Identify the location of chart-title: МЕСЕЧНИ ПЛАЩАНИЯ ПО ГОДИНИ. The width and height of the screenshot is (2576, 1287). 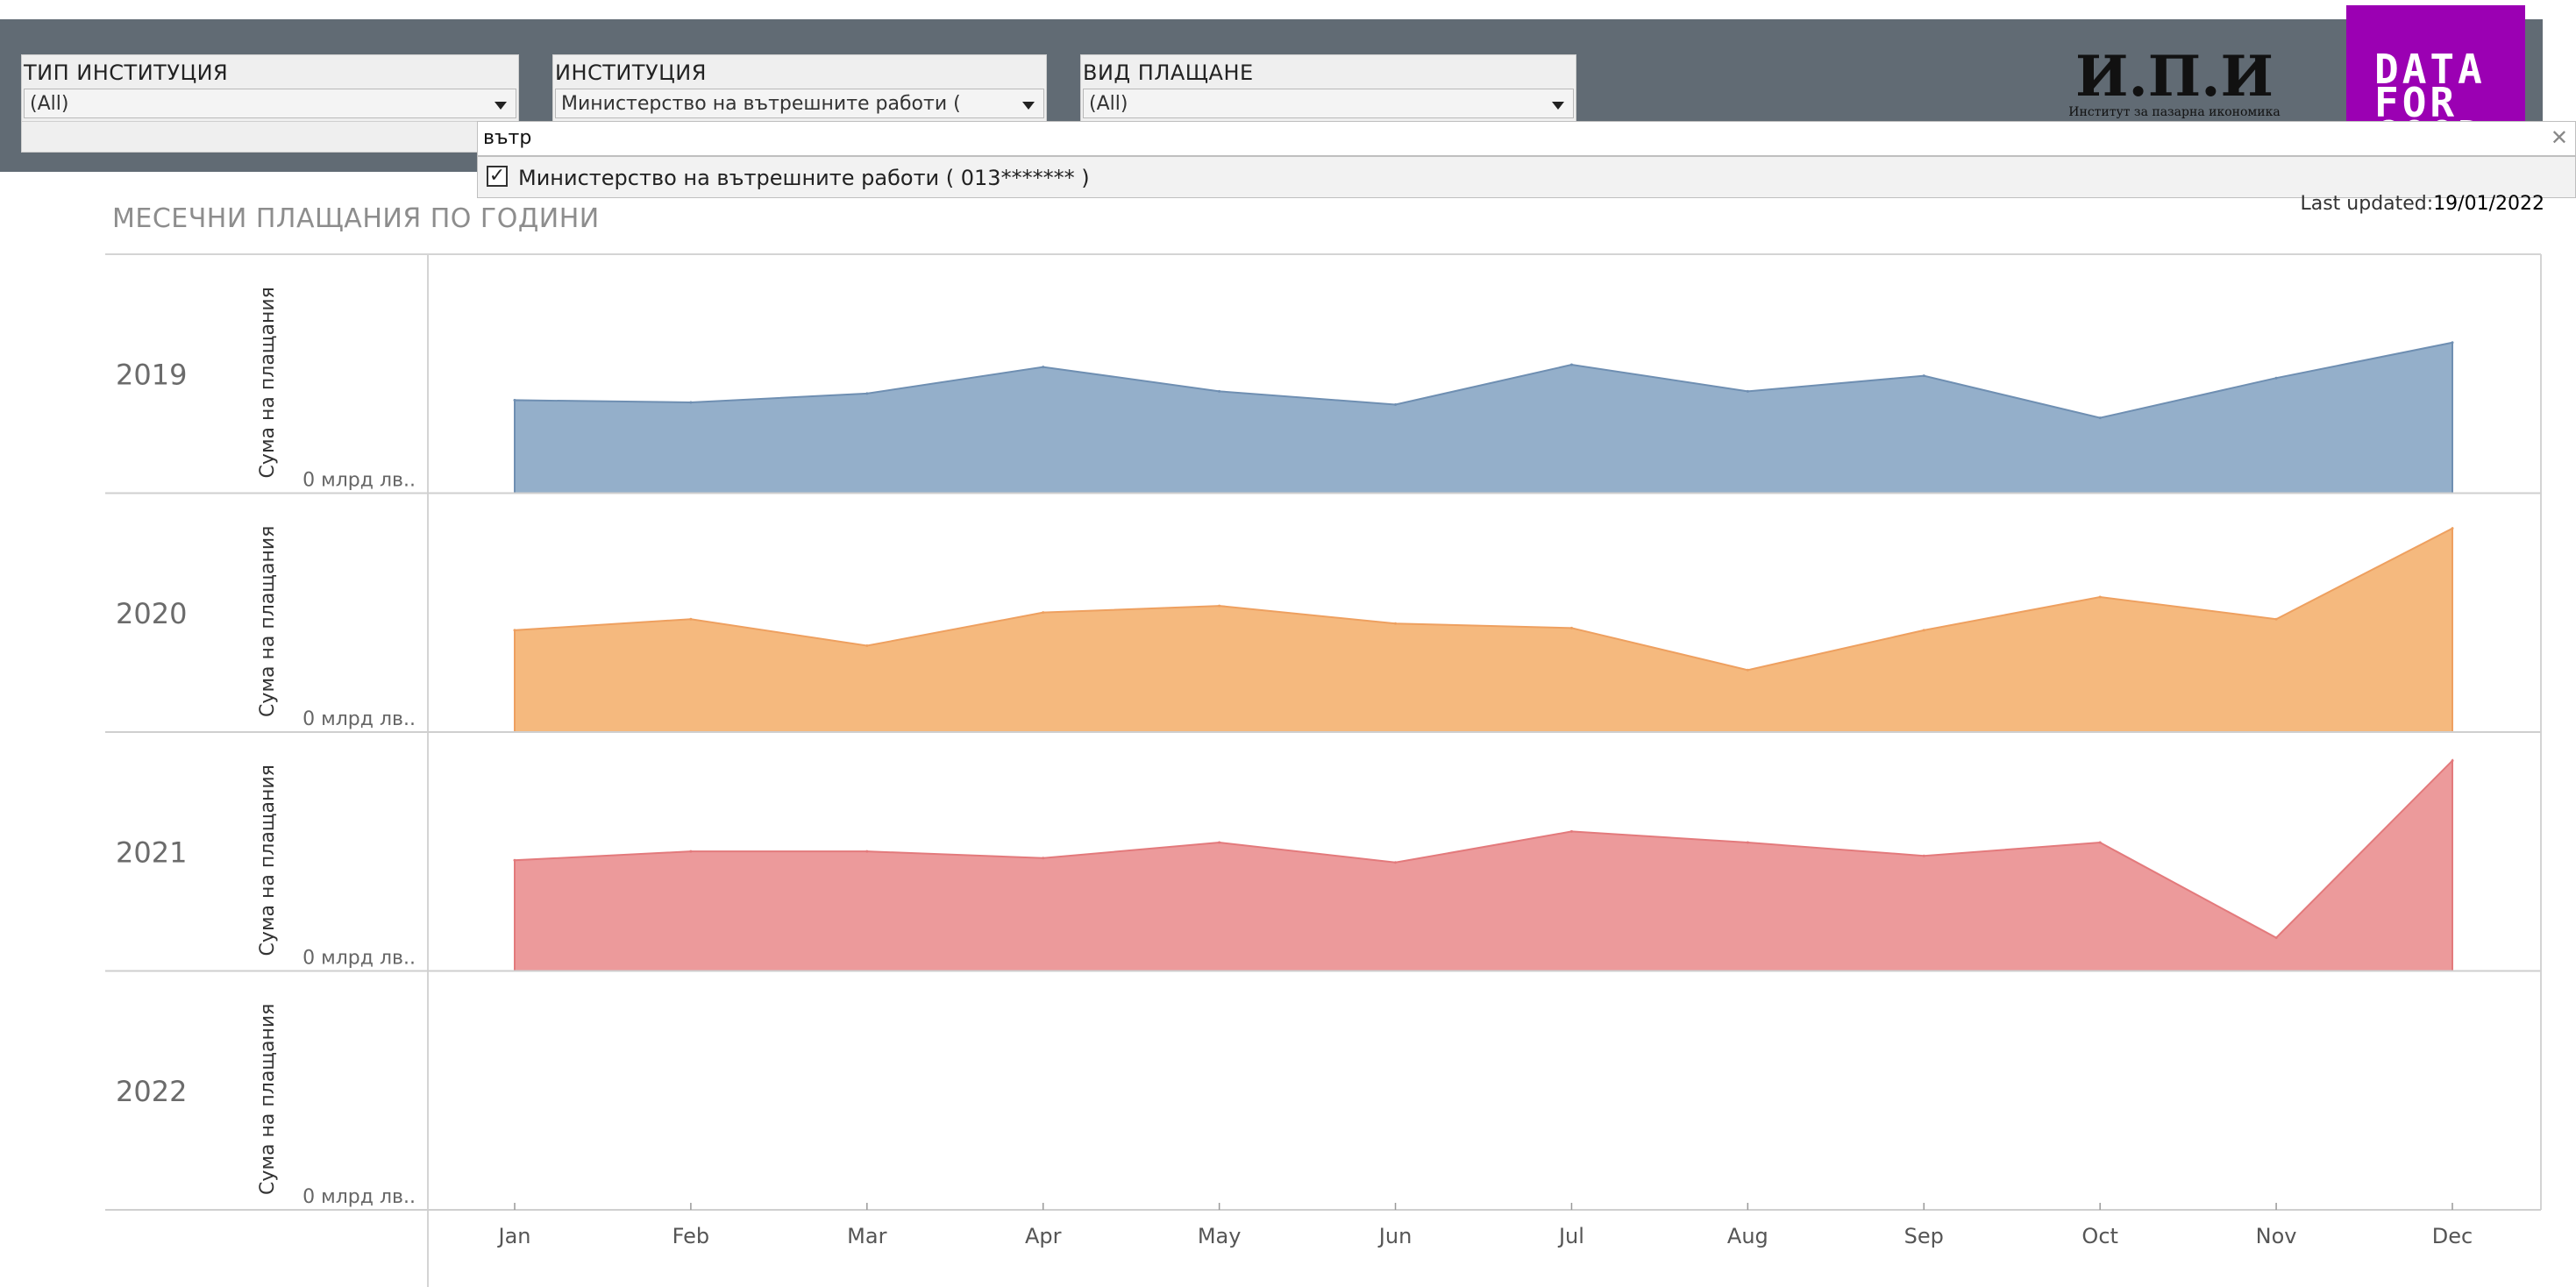
(356, 219).